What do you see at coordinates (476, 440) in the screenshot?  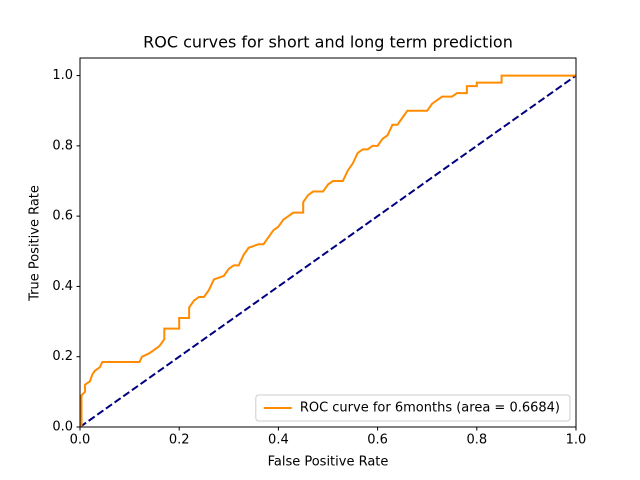 I see `x-tick-label: 0.8` at bounding box center [476, 440].